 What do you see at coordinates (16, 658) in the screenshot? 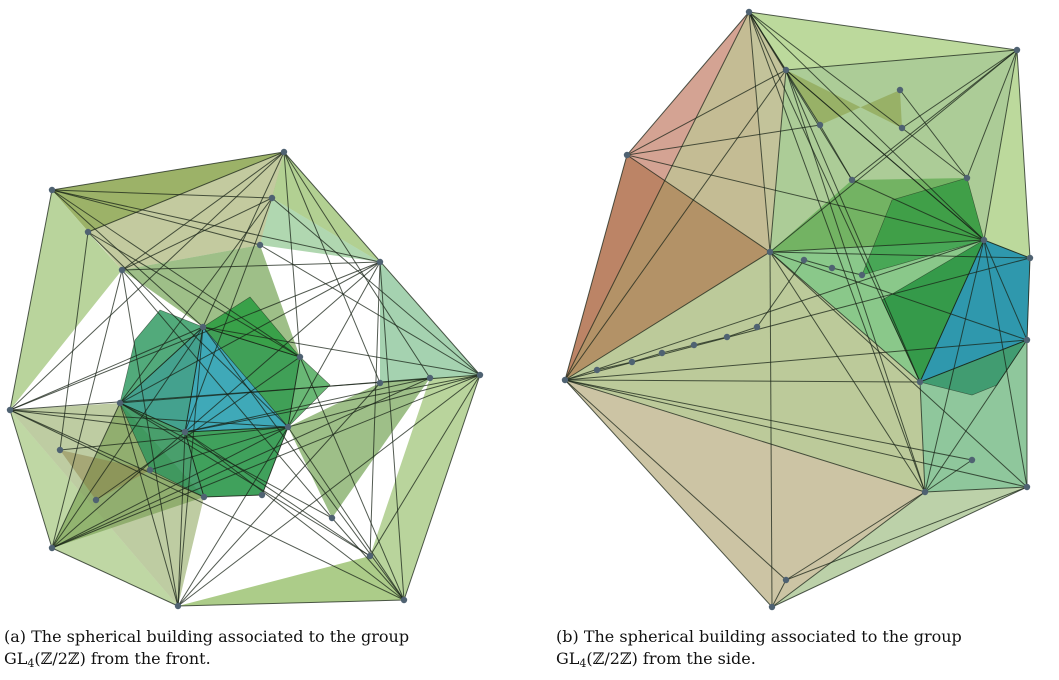
I see `caption-a-group-name: GL` at bounding box center [16, 658].